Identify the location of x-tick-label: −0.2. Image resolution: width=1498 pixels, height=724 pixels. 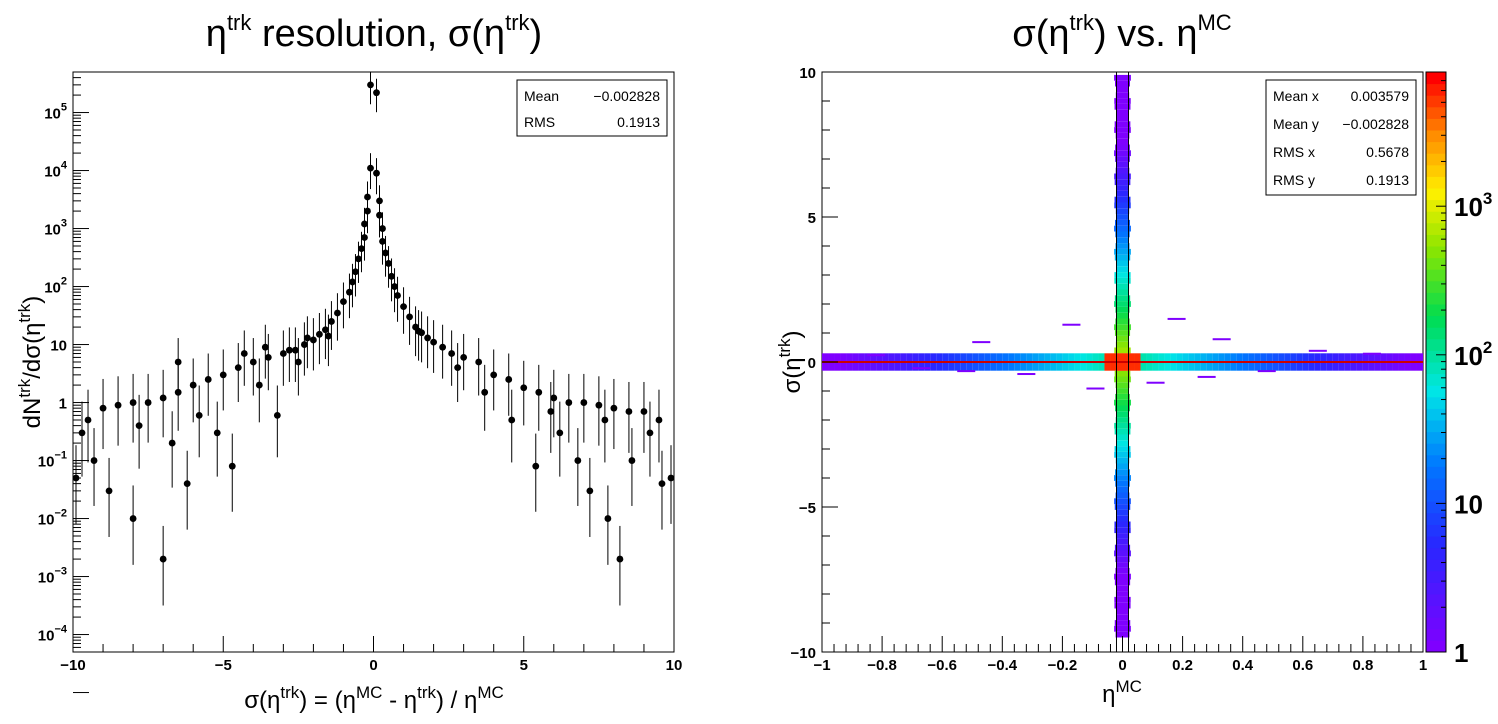
(1063, 665).